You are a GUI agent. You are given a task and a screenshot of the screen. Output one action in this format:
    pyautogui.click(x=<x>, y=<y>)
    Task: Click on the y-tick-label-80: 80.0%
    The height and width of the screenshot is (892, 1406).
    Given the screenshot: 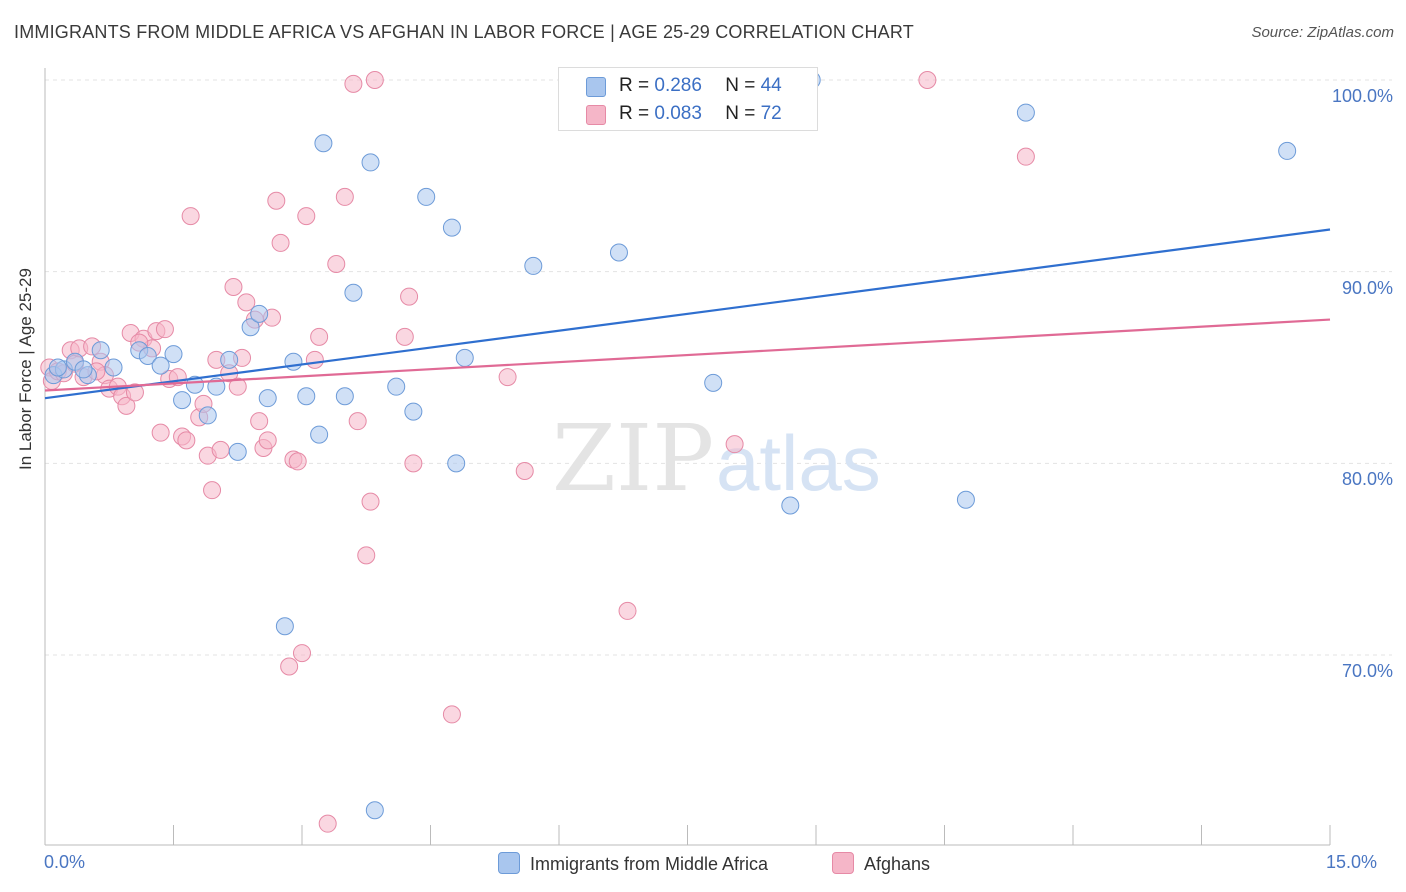 What is the action you would take?
    pyautogui.click(x=1367, y=479)
    